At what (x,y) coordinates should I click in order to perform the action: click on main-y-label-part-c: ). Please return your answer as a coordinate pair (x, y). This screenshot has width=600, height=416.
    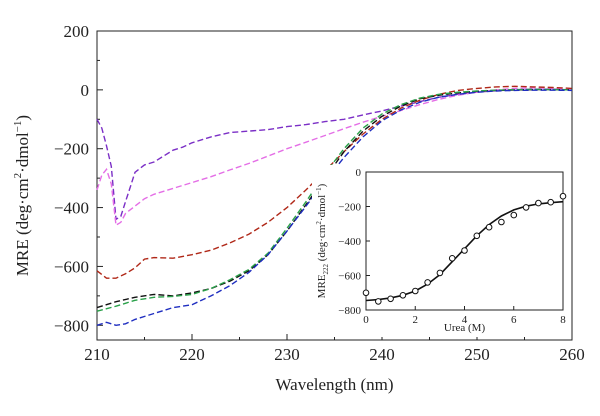
    Looking at the image, I should click on (22, 118).